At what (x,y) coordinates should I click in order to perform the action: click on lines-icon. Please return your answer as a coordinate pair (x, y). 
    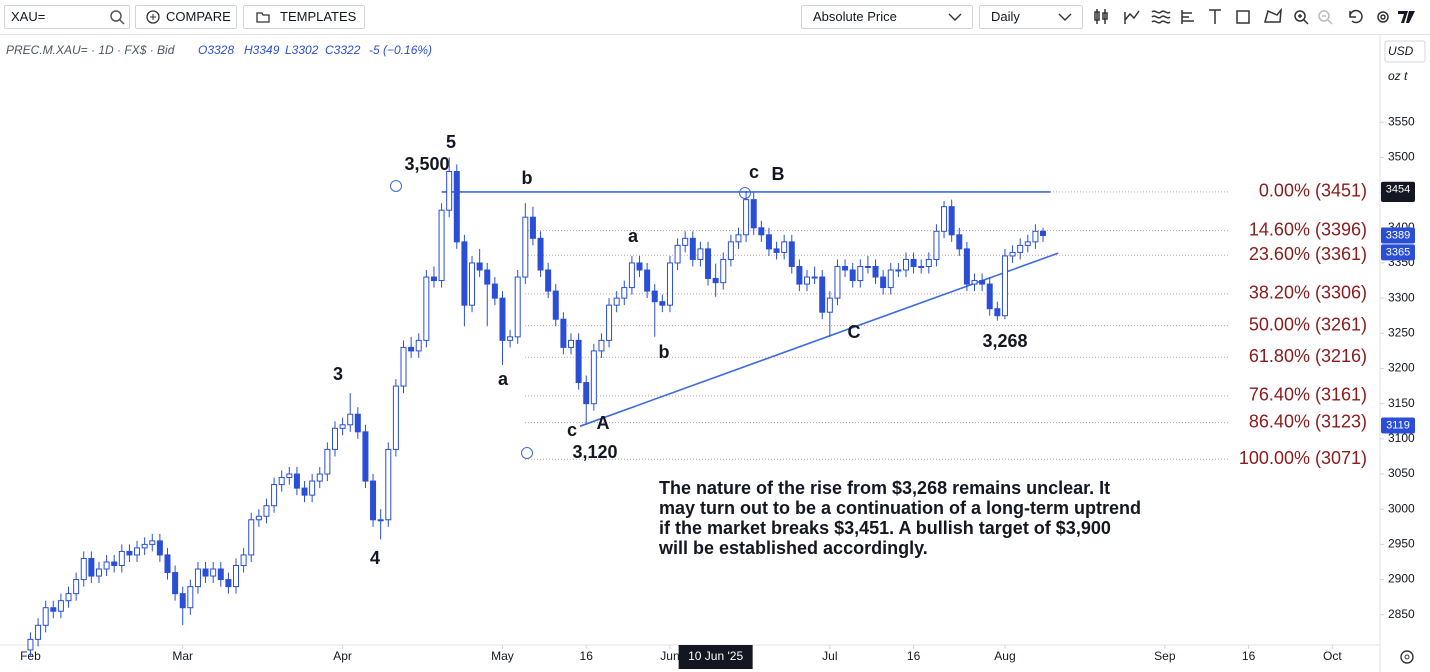
    Looking at the image, I should click on (1187, 17).